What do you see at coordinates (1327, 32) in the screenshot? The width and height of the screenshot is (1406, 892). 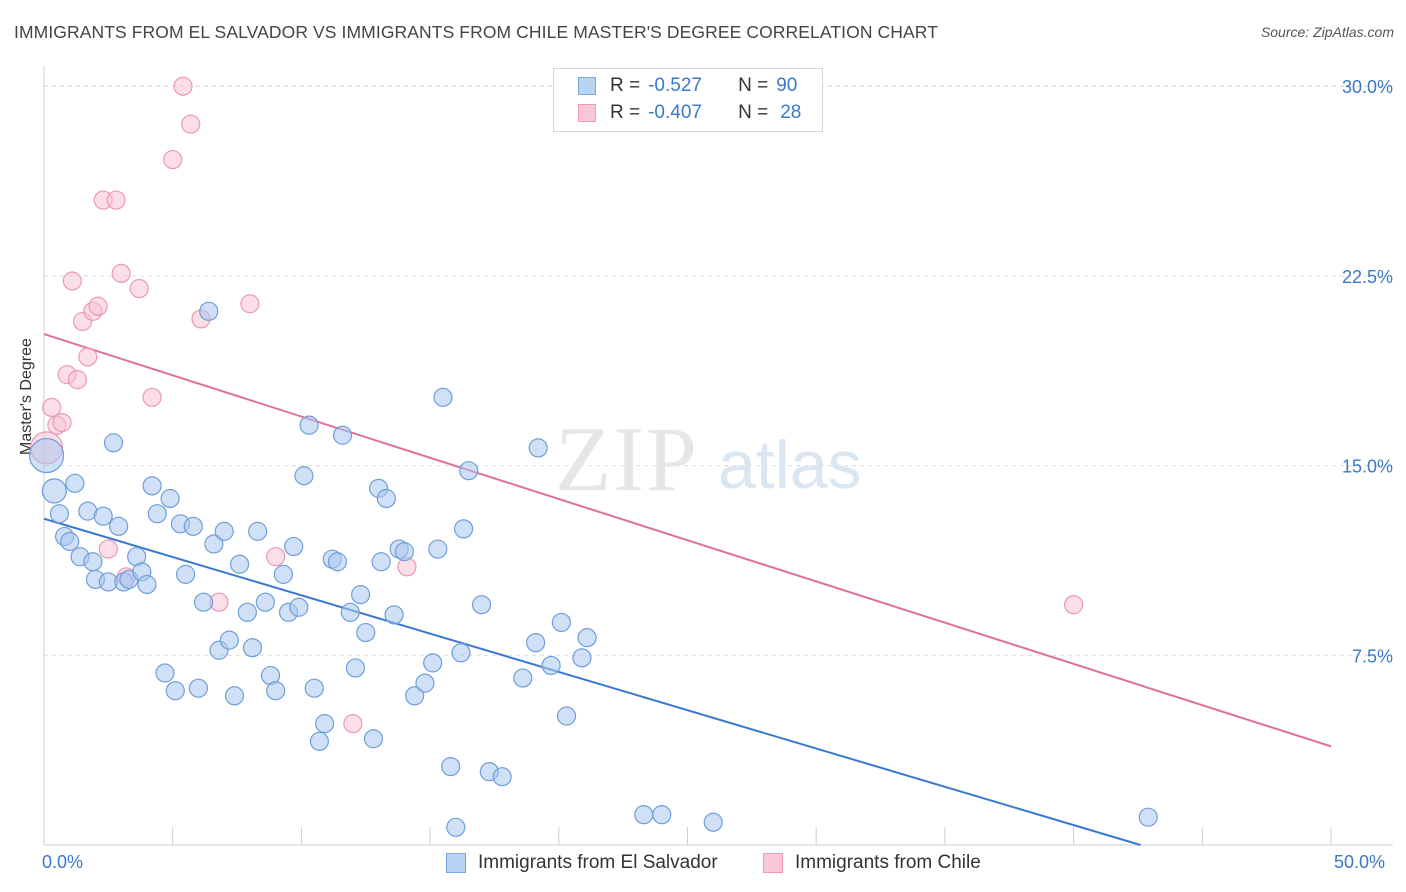 I see `source-label: Source: ZipAtlas.com` at bounding box center [1327, 32].